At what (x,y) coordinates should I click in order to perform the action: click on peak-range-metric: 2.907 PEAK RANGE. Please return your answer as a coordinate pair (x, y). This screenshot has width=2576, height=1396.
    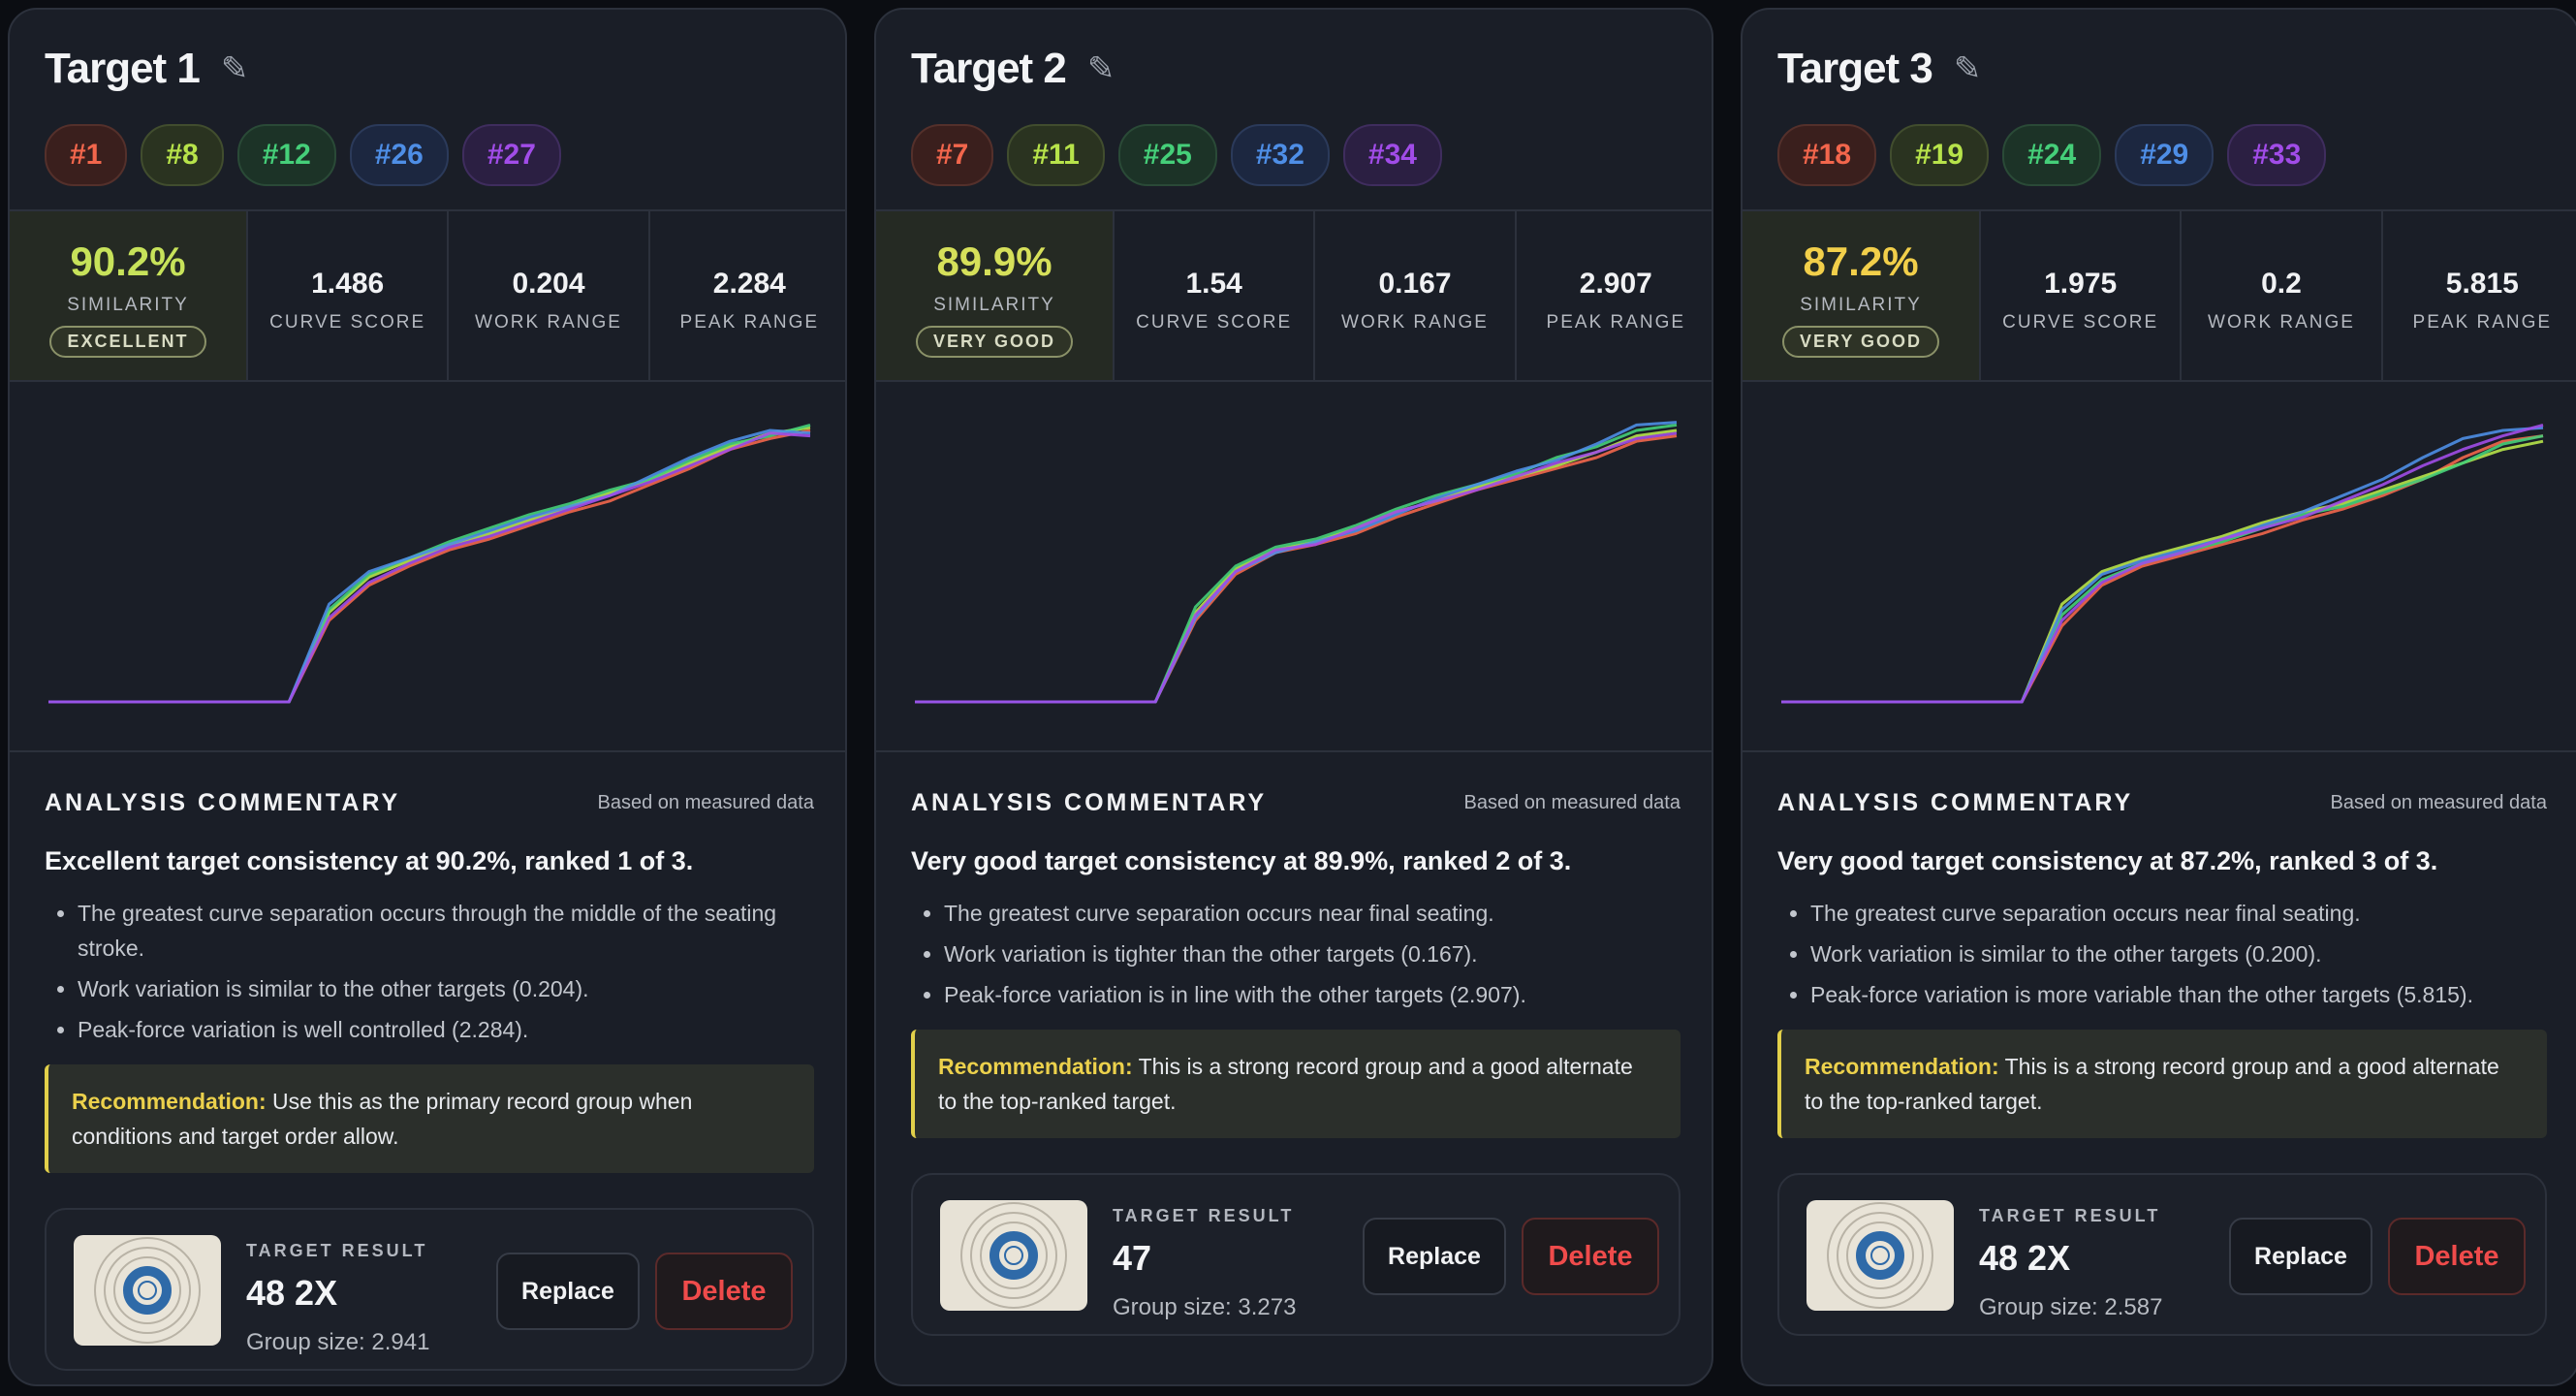
    Looking at the image, I should click on (1614, 295).